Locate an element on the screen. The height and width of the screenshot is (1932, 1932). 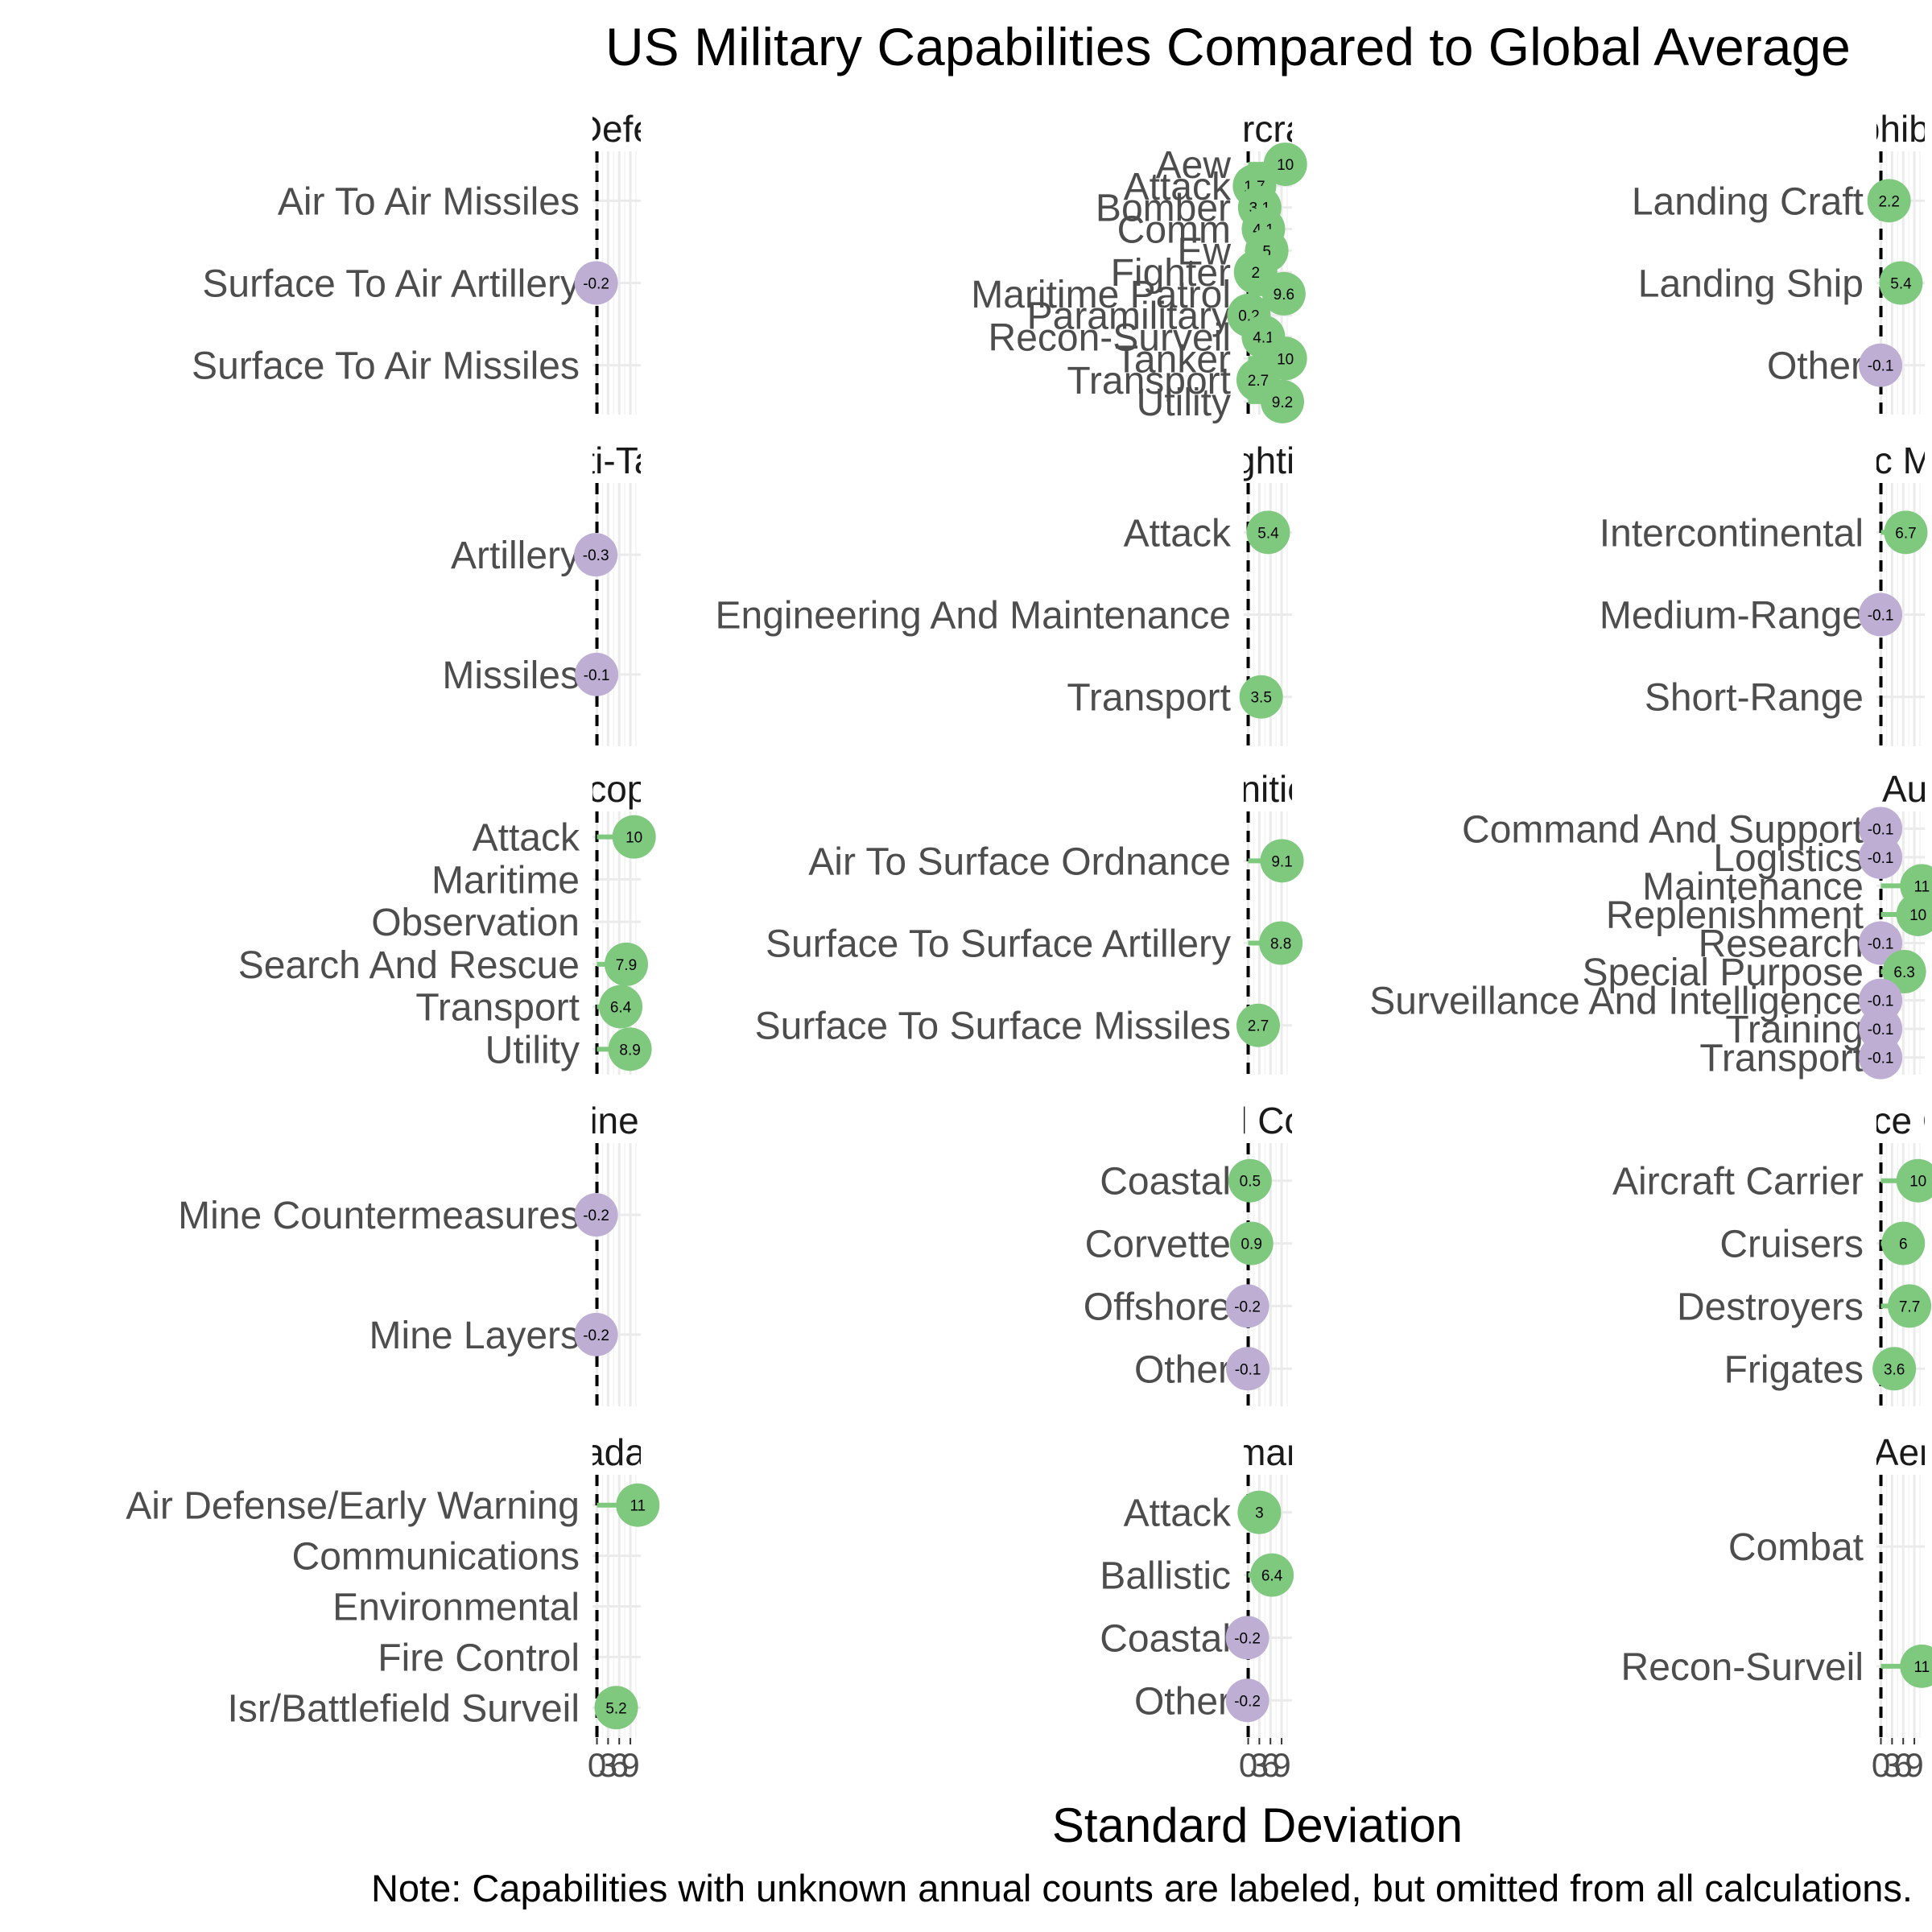
data-label: 3 is located at coordinates (1259, 1513).